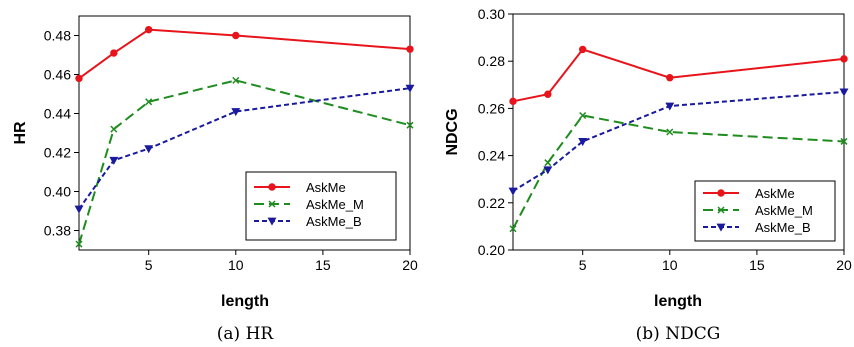 The width and height of the screenshot is (854, 347). Describe the element at coordinates (246, 334) in the screenshot. I see `caption-hr: (a) HR` at that location.